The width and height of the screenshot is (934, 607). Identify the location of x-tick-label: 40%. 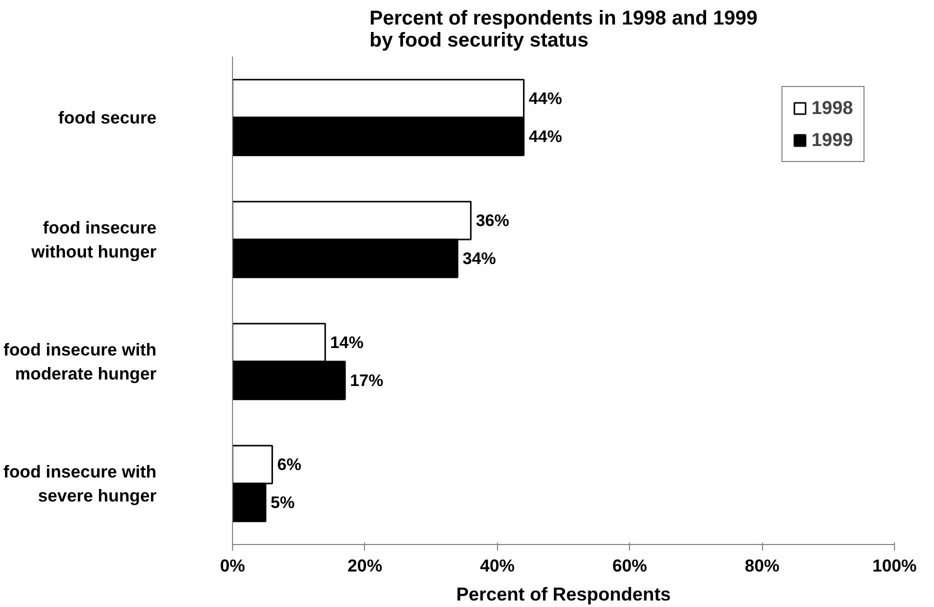
(497, 566).